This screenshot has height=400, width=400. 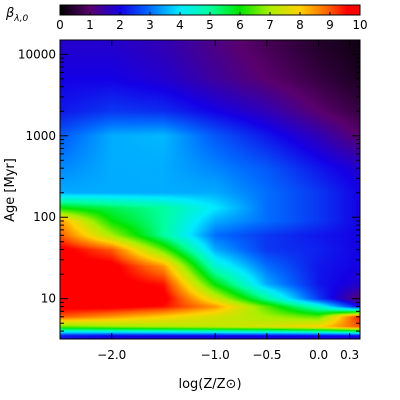 What do you see at coordinates (270, 25) in the screenshot?
I see `colorbar-tick-label: 7` at bounding box center [270, 25].